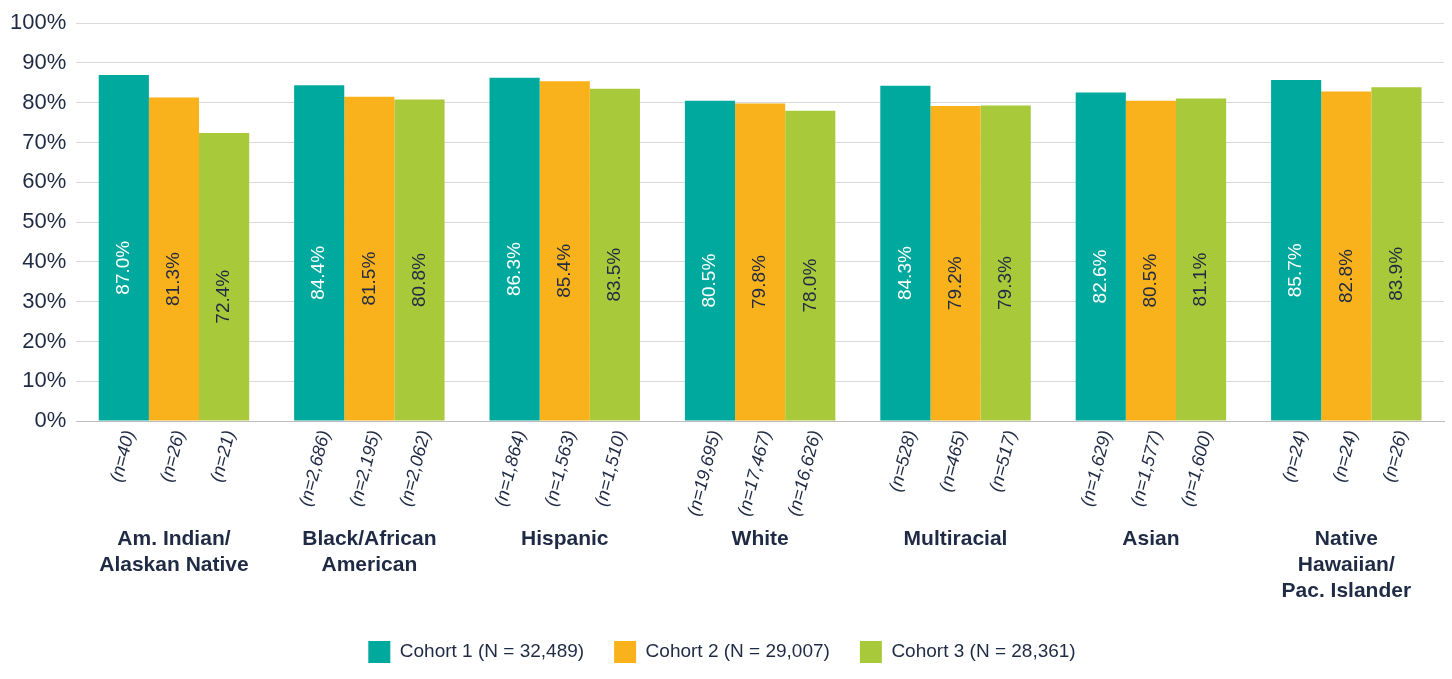 This screenshot has height=679, width=1452. What do you see at coordinates (1345, 276) in the screenshot?
I see `data-label: 82.8%` at bounding box center [1345, 276].